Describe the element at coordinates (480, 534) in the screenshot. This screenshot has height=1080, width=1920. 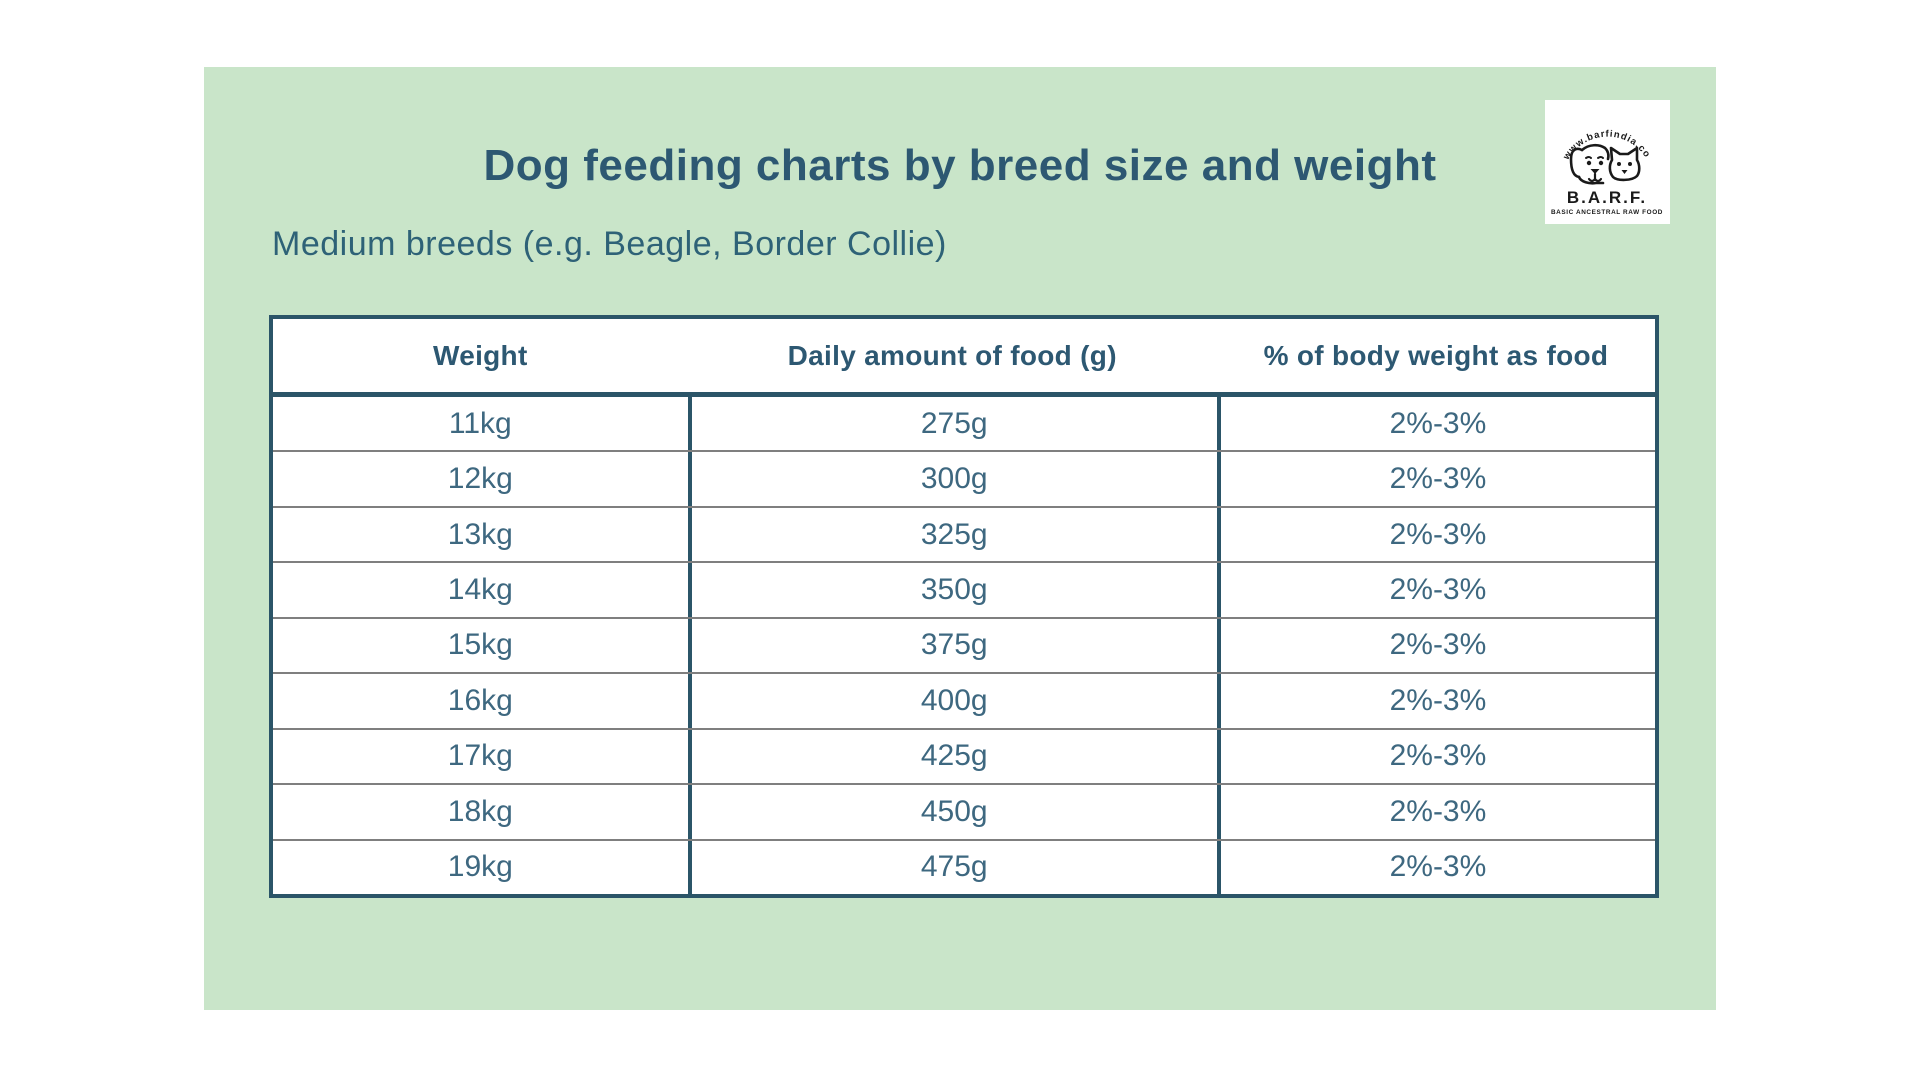
I see `cell-weight: 13kg` at that location.